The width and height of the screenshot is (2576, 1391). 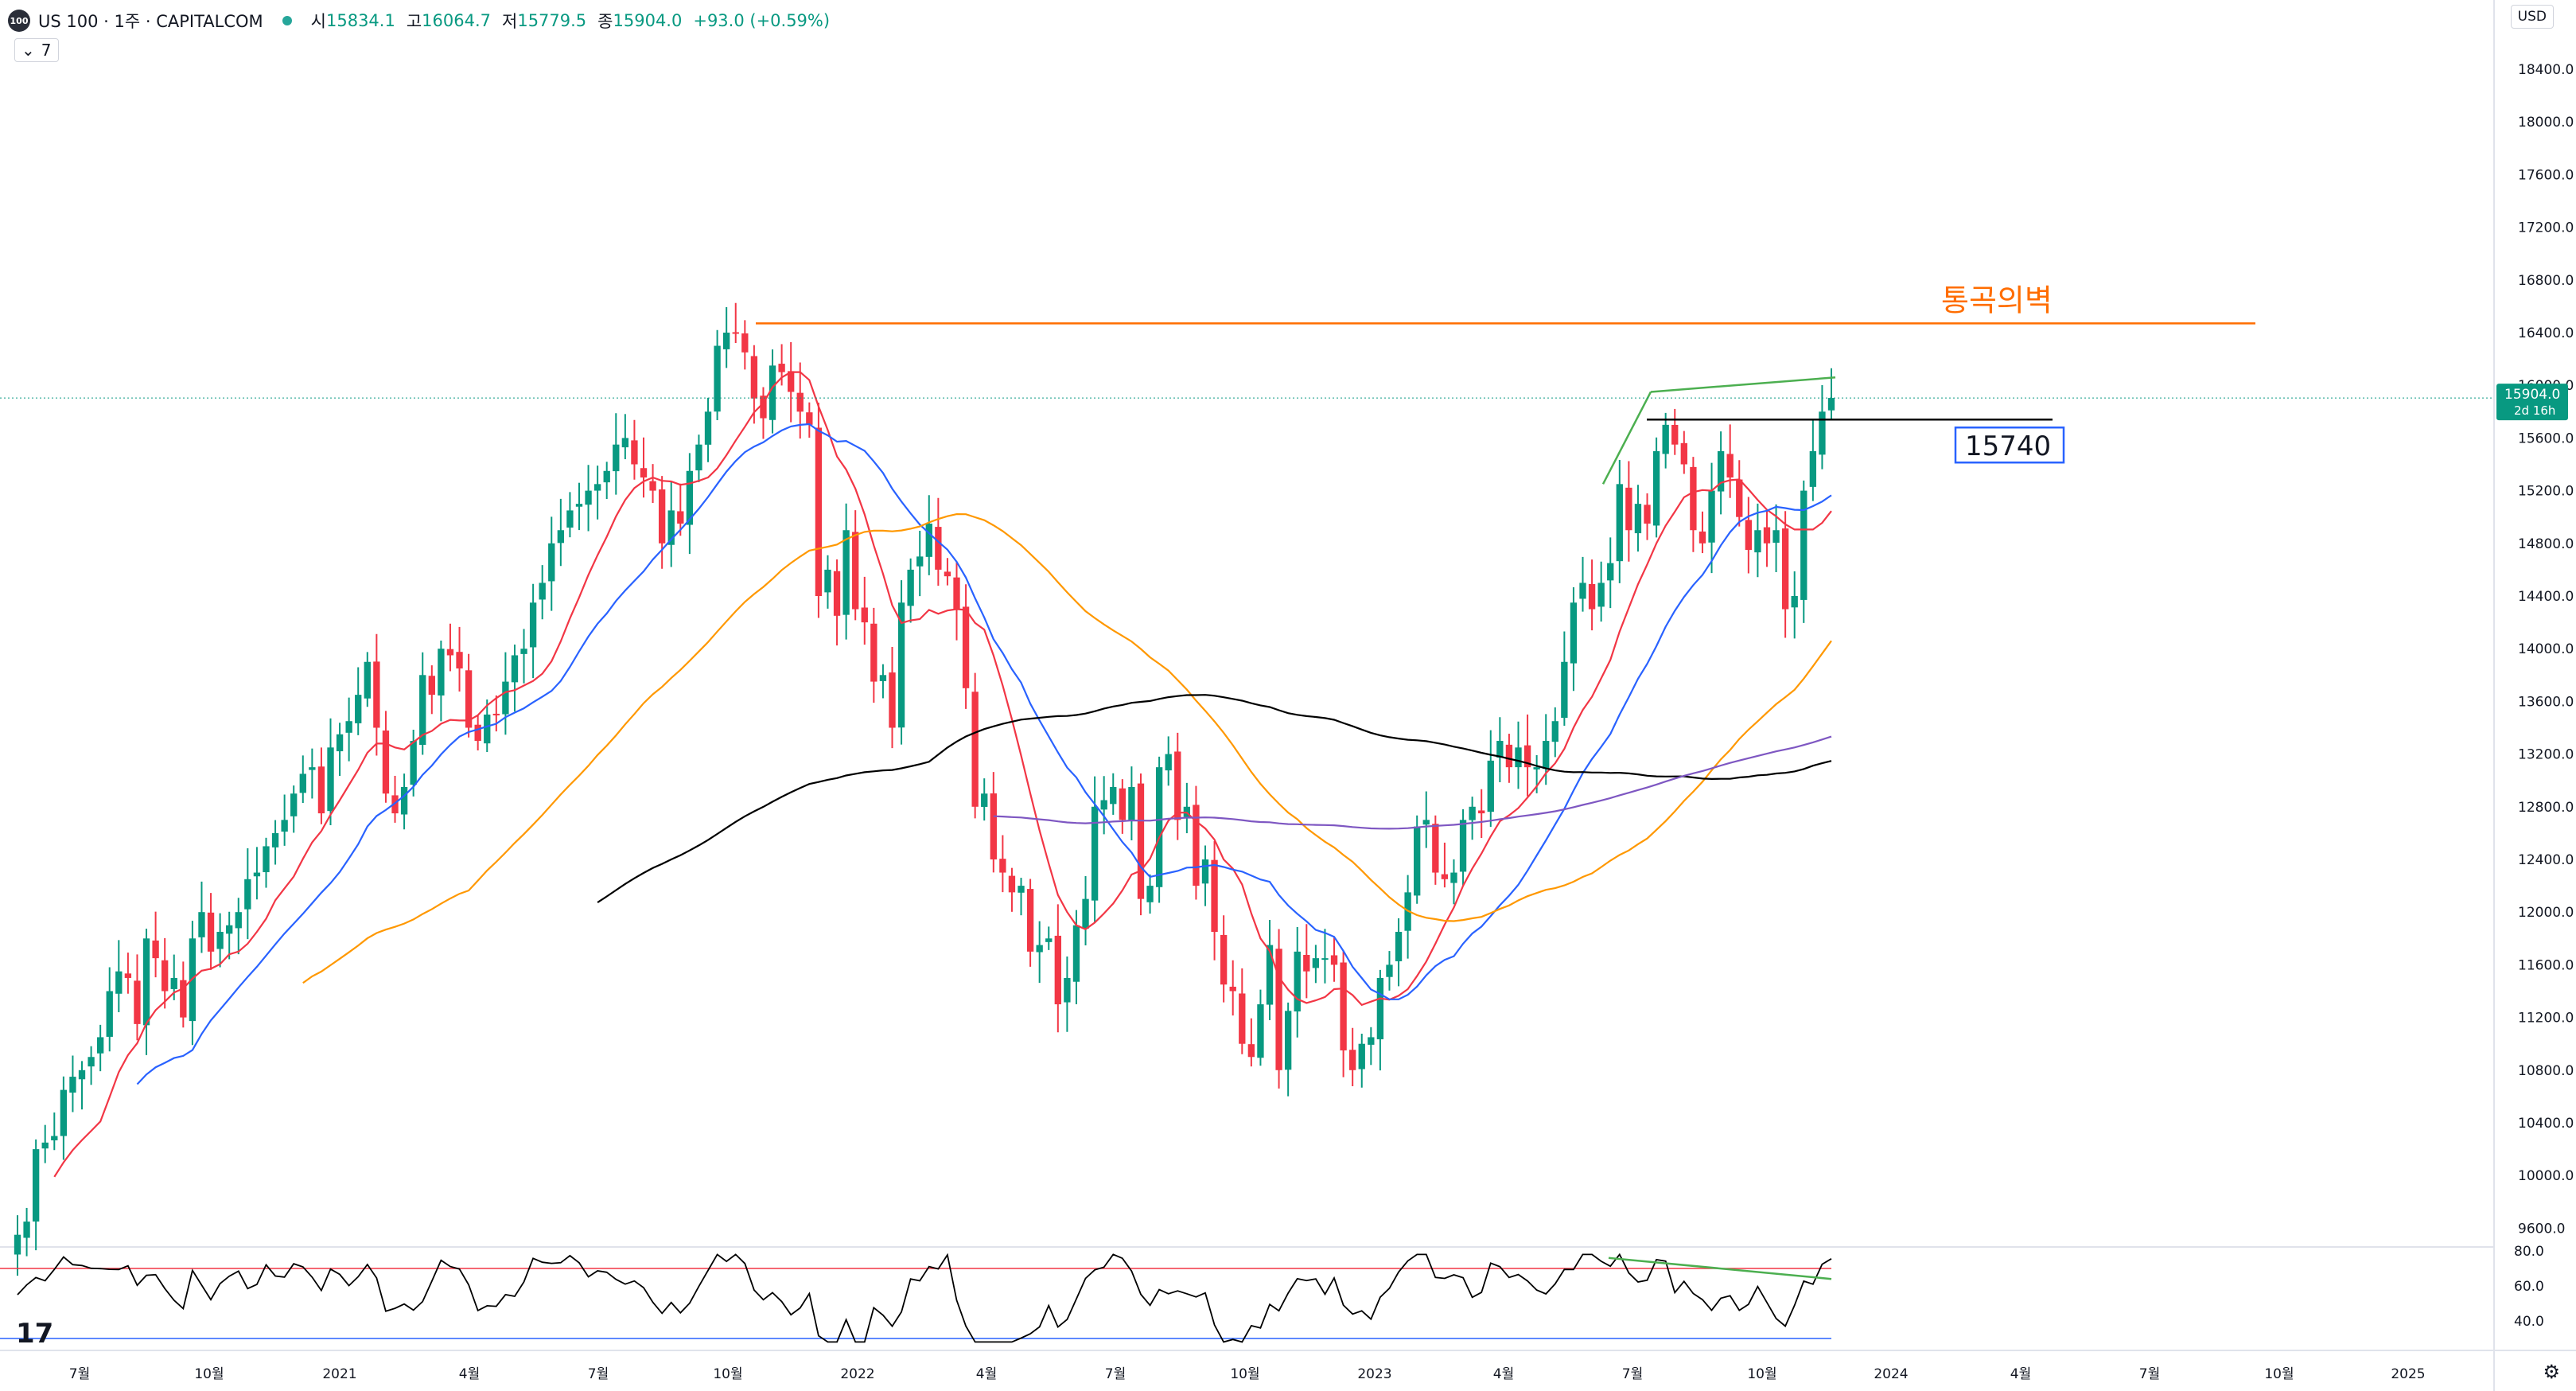 What do you see at coordinates (1504, 1374) in the screenshot?
I see `time-axis-label: 4월` at bounding box center [1504, 1374].